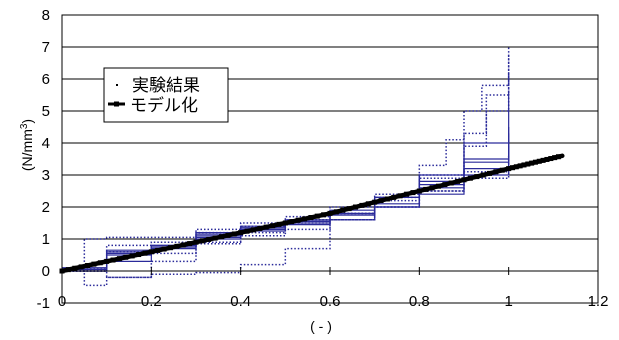 This screenshot has width=619, height=340. Describe the element at coordinates (43, 159) in the screenshot. I see `y-tick-labels: -1 0 1 2 3 4 5 6 7 8` at that location.